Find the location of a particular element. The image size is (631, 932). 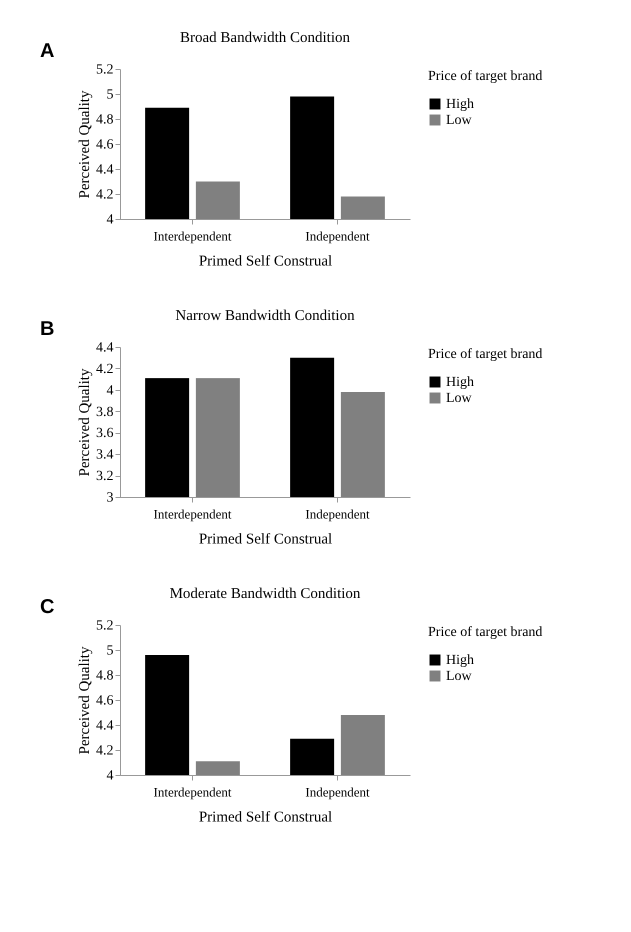

y-tick-label: 3.6 is located at coordinates (105, 434).